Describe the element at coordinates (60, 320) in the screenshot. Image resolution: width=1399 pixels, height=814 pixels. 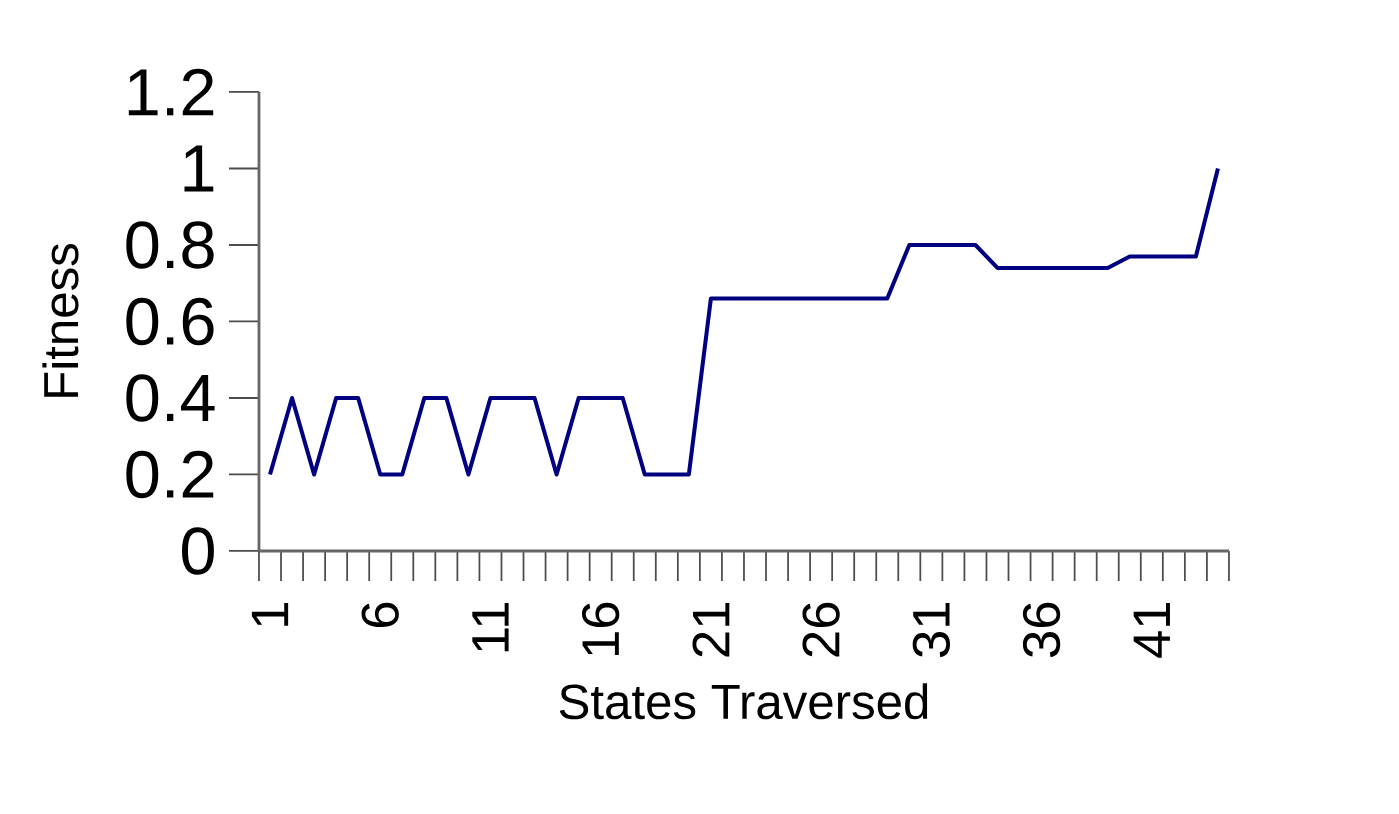
I see `y-axis-title: Fitness` at that location.